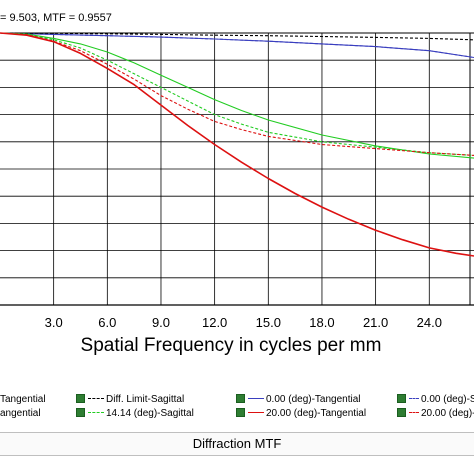 The width and height of the screenshot is (474, 474). I want to click on x-axis-label-text: Spatial Frequency in cycles per mm, so click(231, 345).